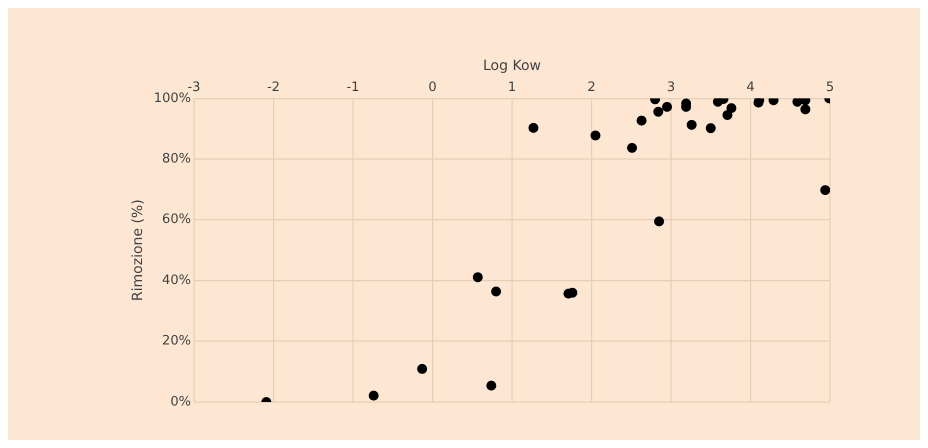 This screenshot has width=928, height=448. What do you see at coordinates (176, 280) in the screenshot?
I see `y-tick-label: 40%` at bounding box center [176, 280].